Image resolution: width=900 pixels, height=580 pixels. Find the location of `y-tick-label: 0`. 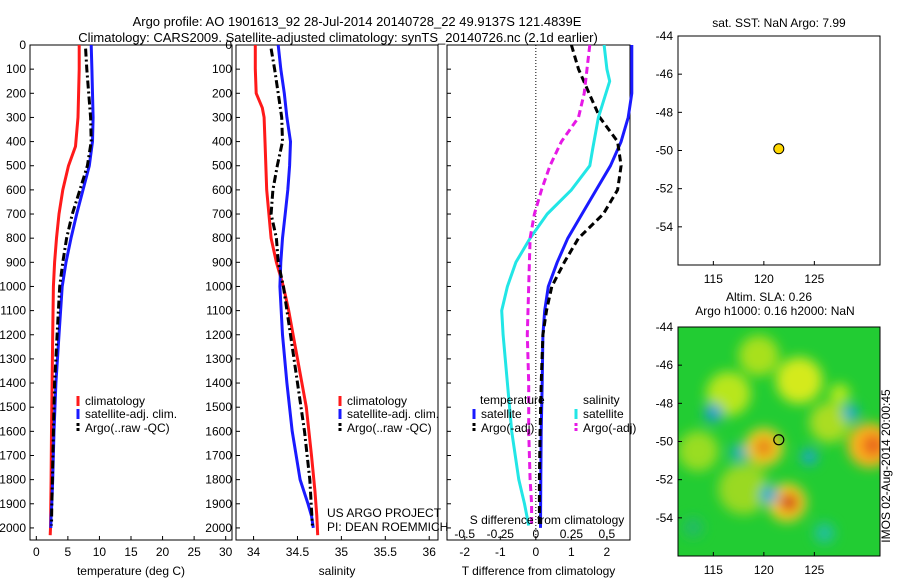

y-tick-label: 0 is located at coordinates (228, 45).